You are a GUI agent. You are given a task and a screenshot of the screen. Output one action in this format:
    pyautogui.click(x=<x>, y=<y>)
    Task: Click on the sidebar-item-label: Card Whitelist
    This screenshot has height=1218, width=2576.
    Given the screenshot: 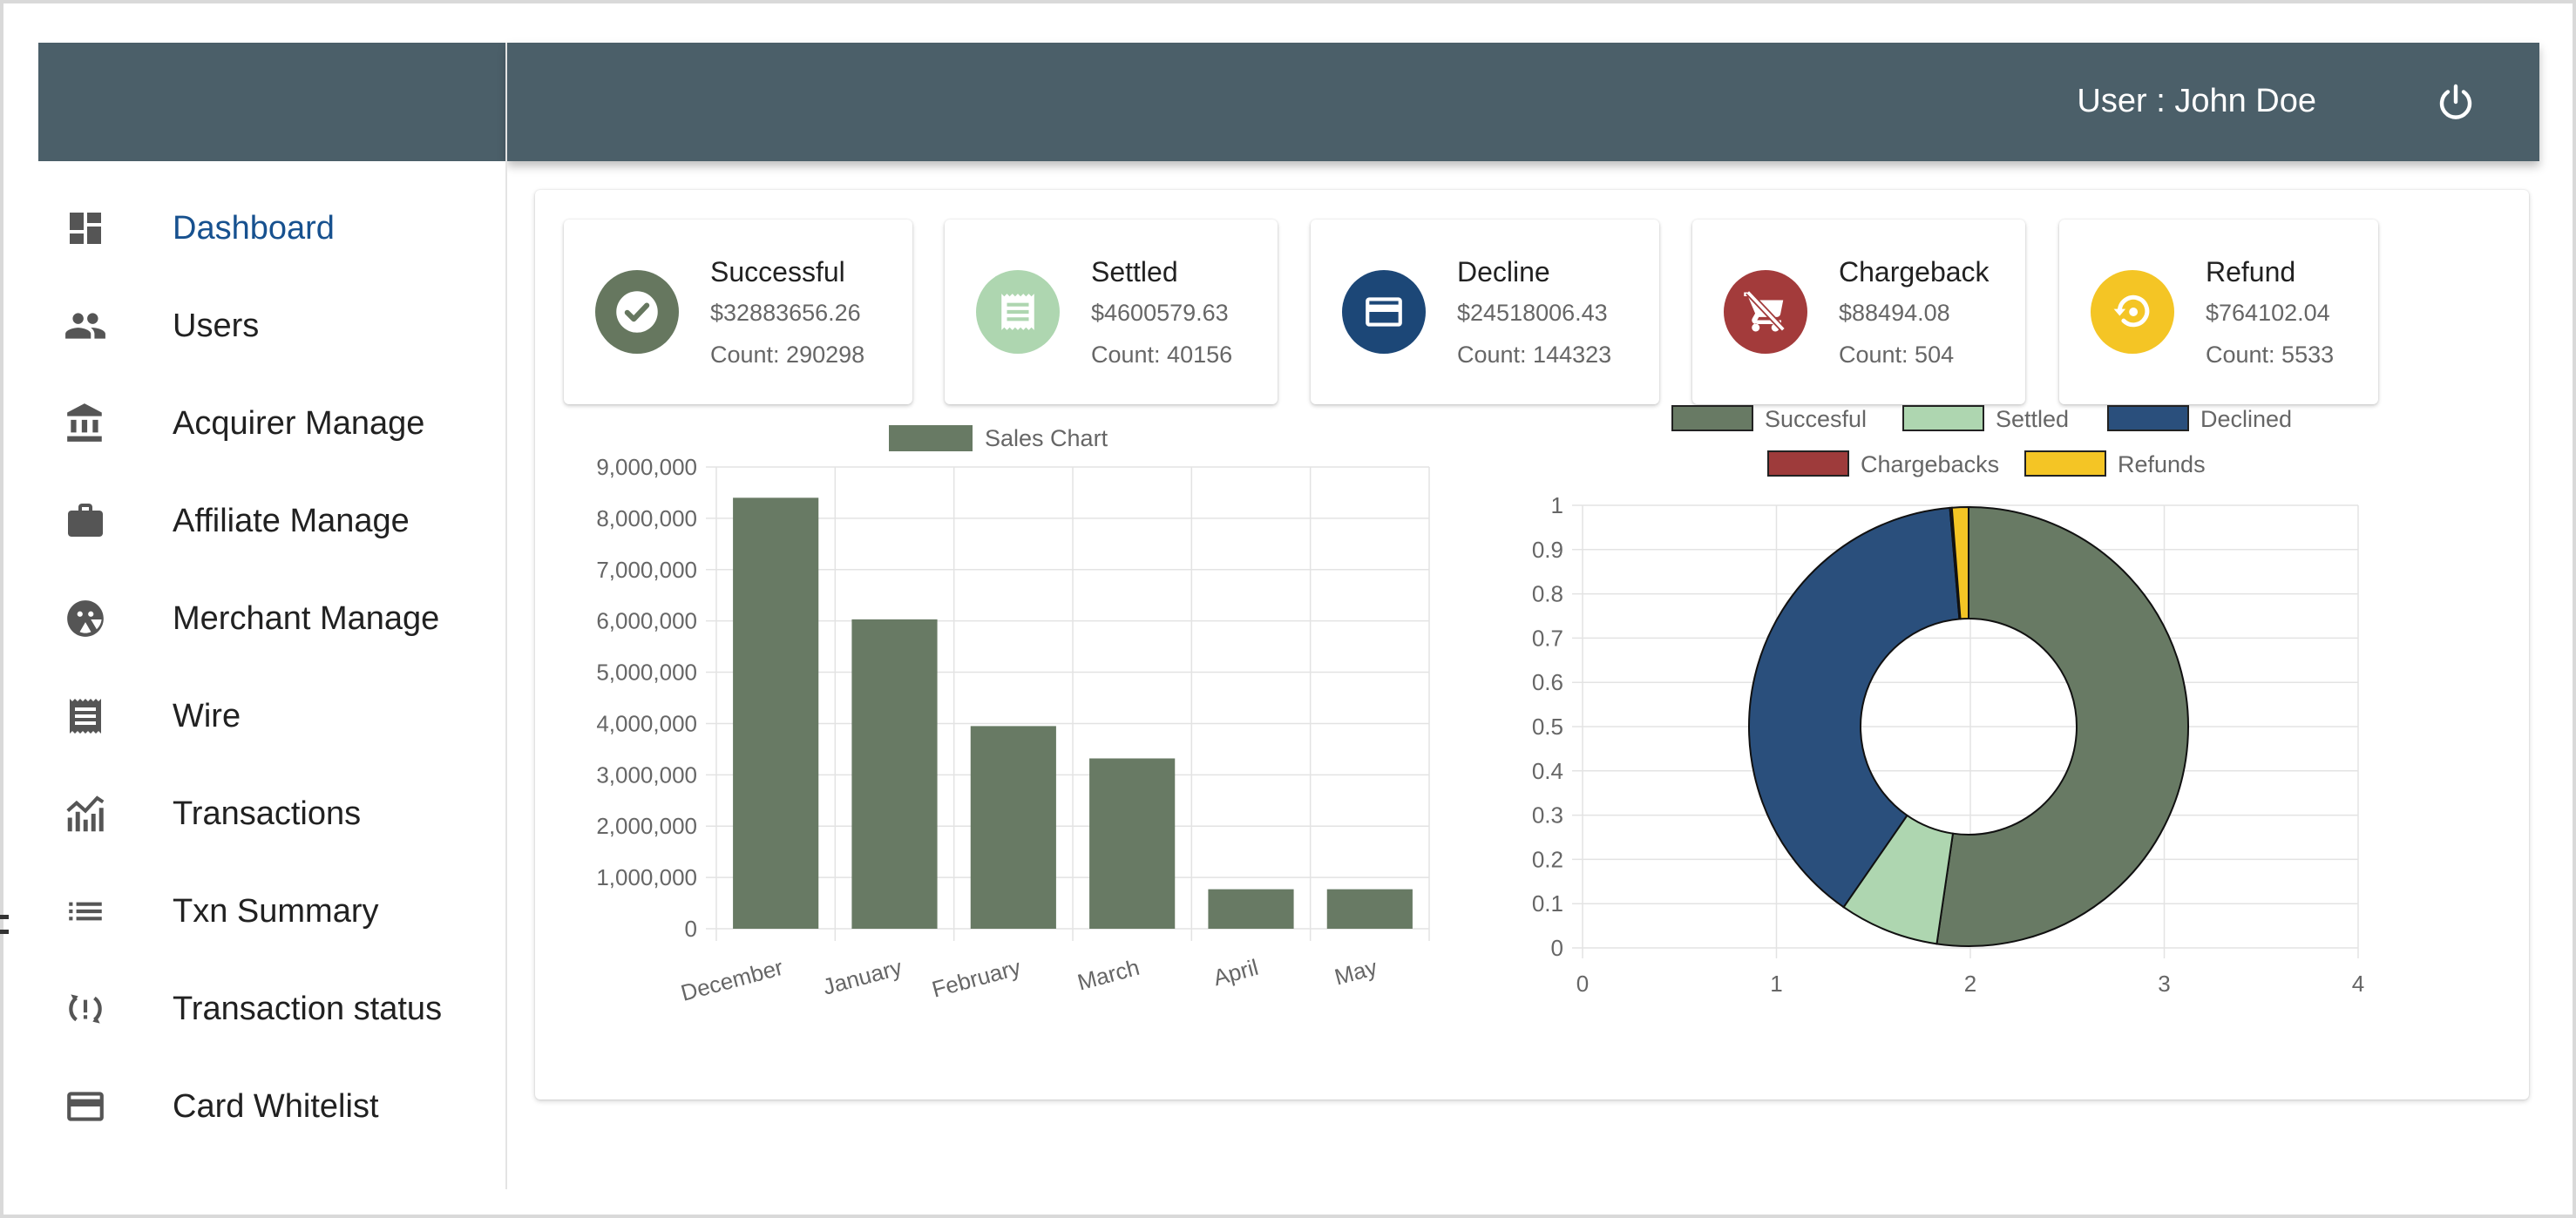 What is the action you would take?
    pyautogui.click(x=276, y=1106)
    